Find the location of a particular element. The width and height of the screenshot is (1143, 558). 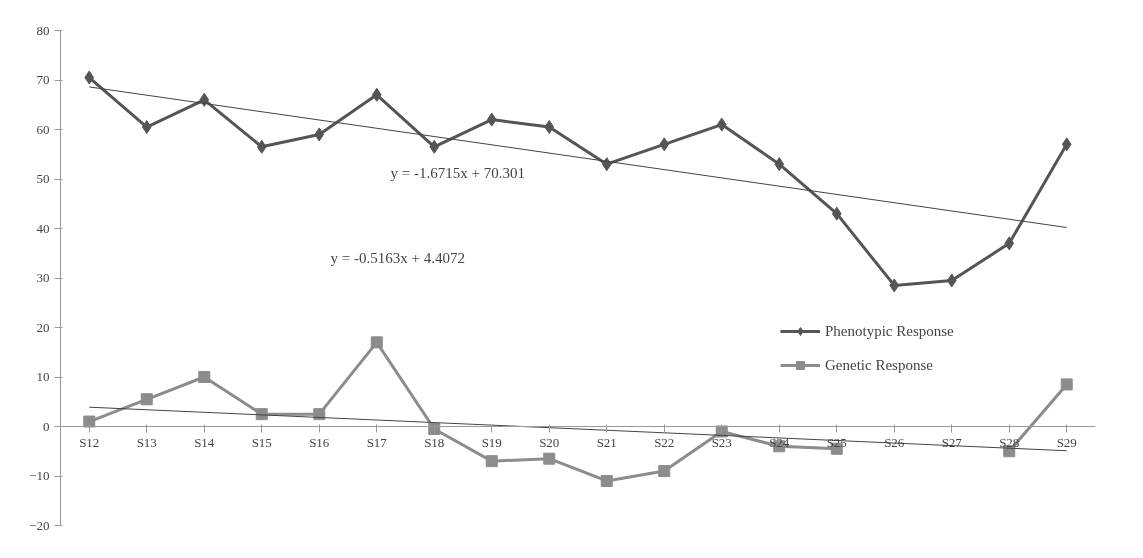

x-tick-label: S22 is located at coordinates (664, 442).